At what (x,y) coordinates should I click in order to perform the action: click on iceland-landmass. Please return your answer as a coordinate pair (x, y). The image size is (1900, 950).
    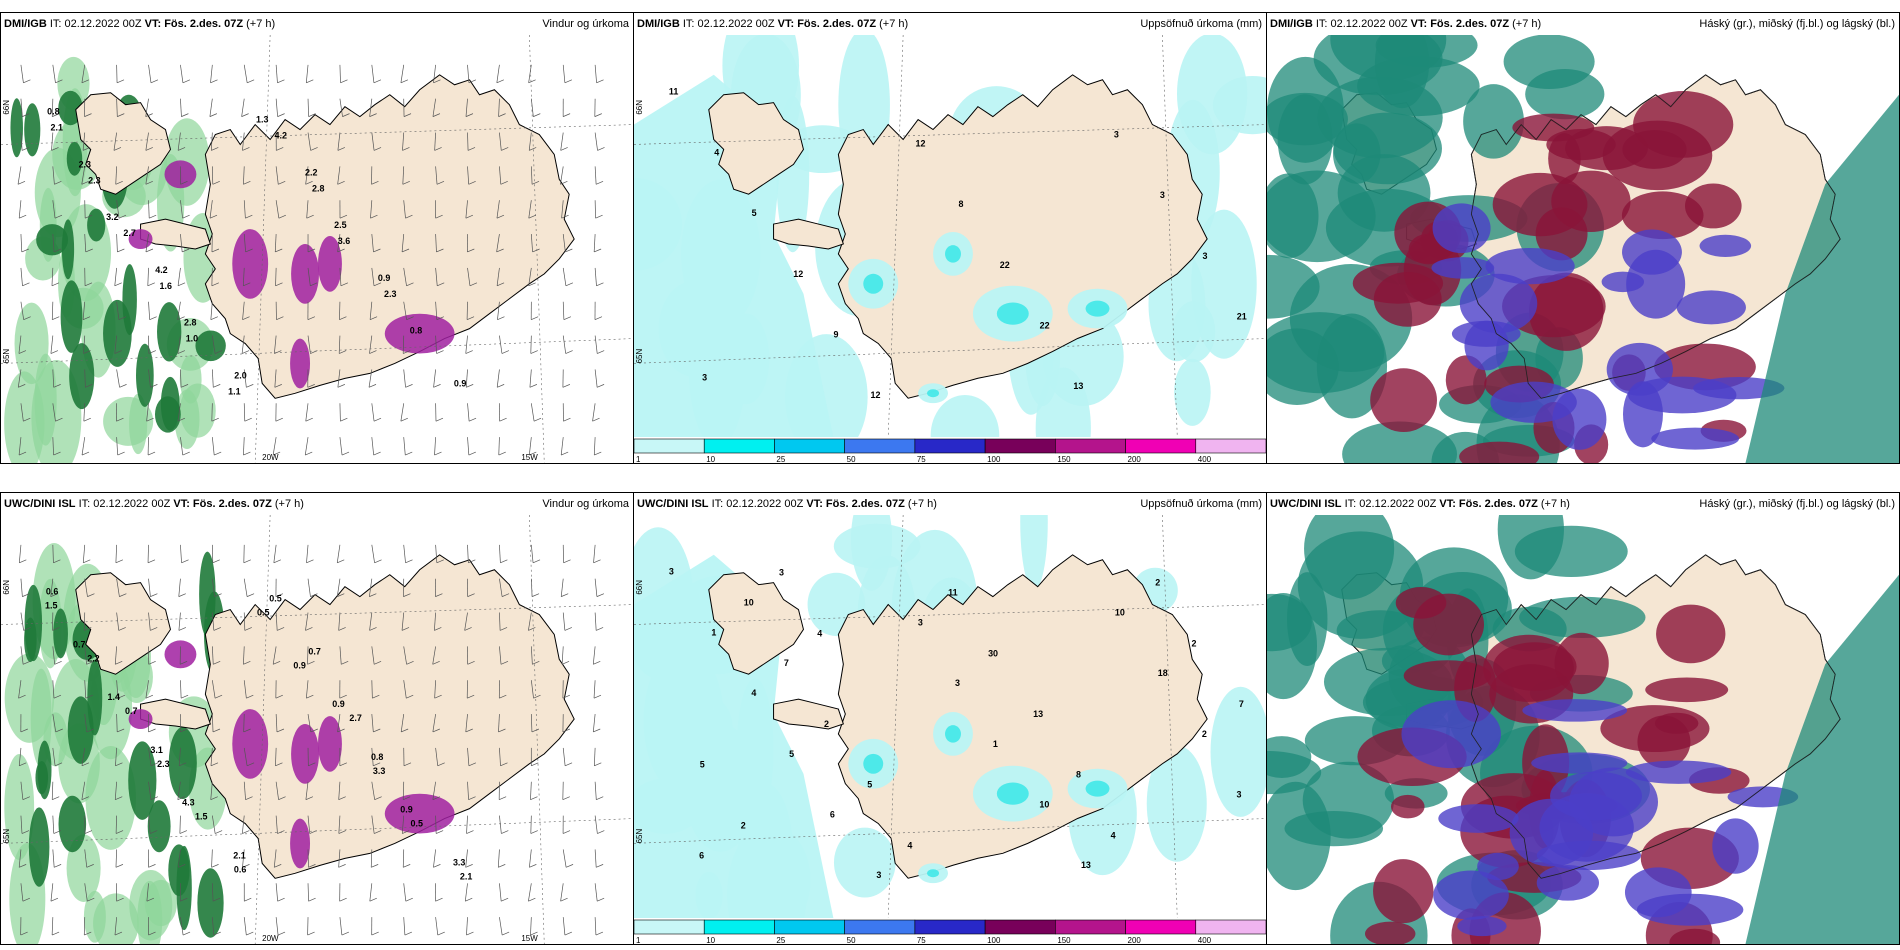
    Looking at the image, I should click on (325, 236).